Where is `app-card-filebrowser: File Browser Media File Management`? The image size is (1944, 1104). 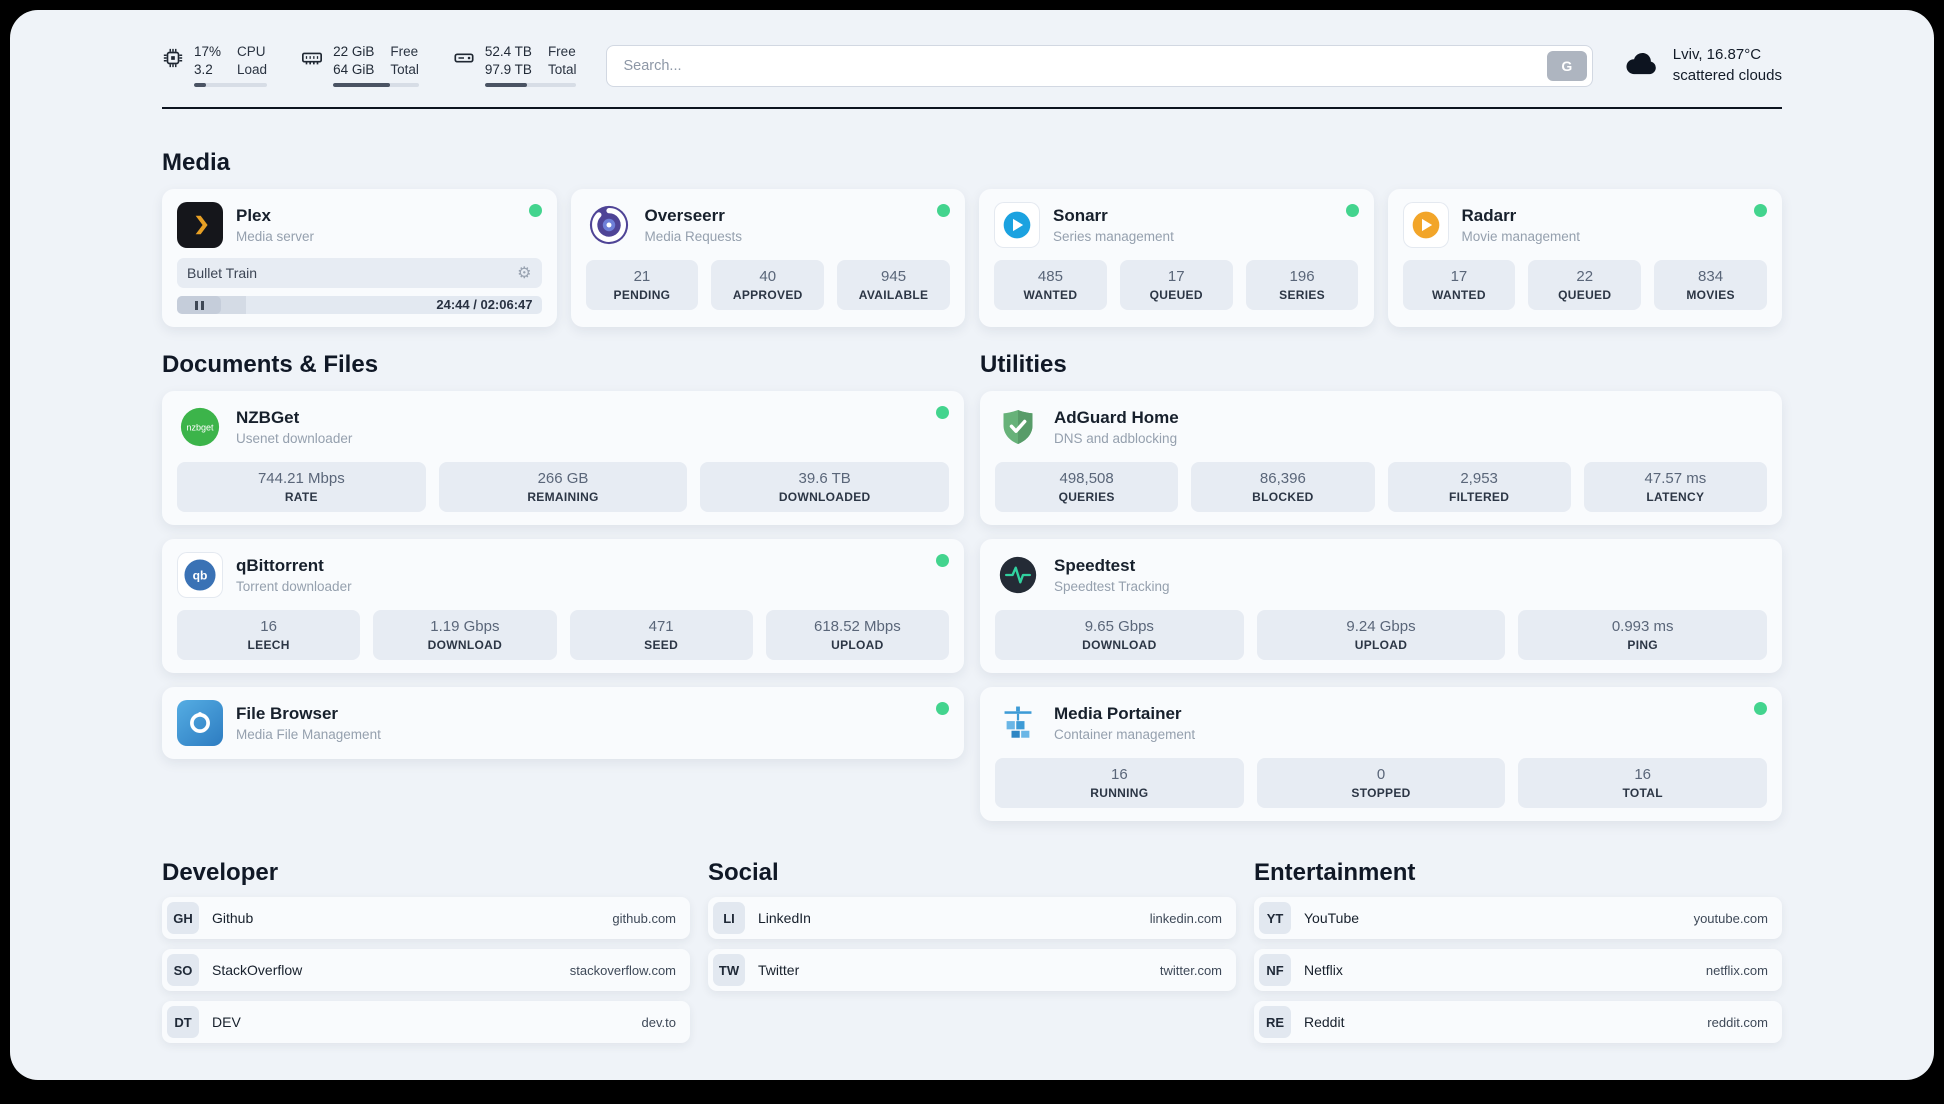 app-card-filebrowser: File Browser Media File Management is located at coordinates (563, 723).